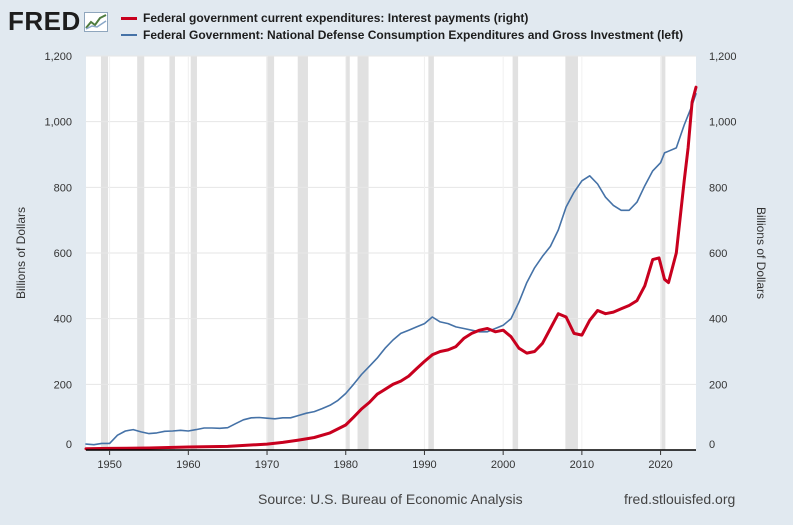 Image resolution: width=793 pixels, height=525 pixels. Describe the element at coordinates (503, 465) in the screenshot. I see `x-tick-label-5: 2000` at that location.